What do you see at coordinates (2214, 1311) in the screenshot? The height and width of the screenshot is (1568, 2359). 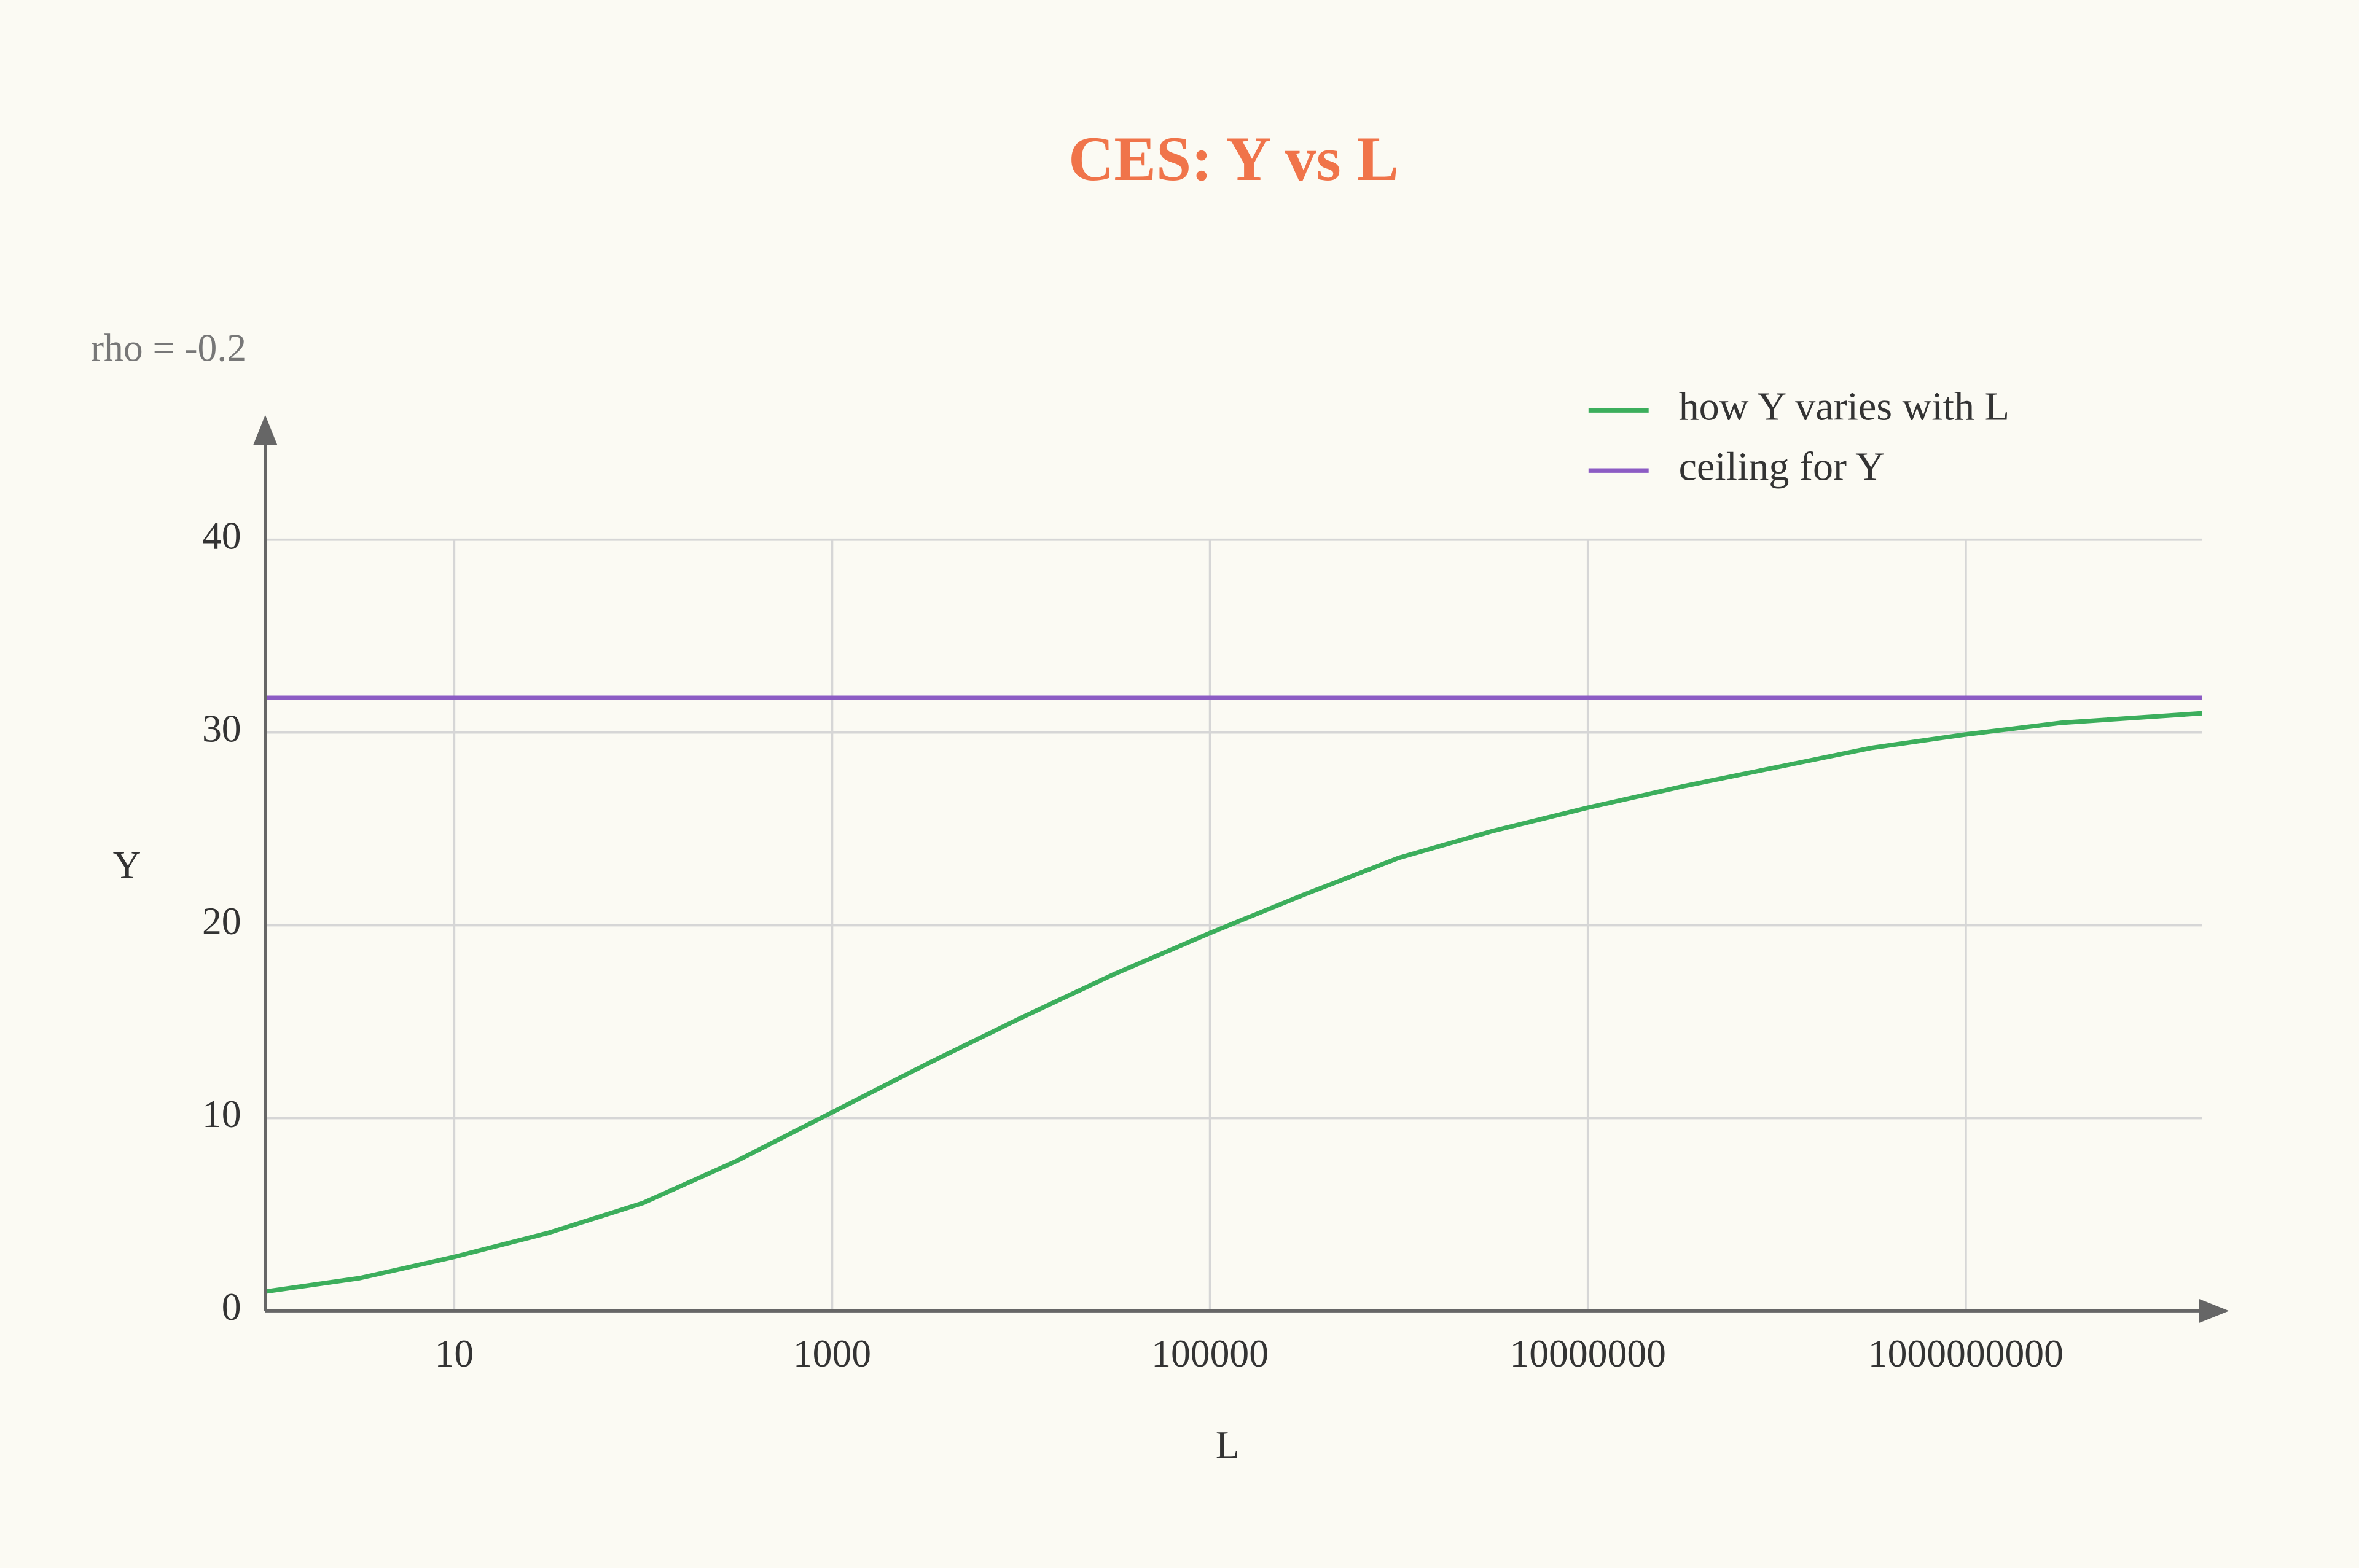 I see `x-axis-arrow` at bounding box center [2214, 1311].